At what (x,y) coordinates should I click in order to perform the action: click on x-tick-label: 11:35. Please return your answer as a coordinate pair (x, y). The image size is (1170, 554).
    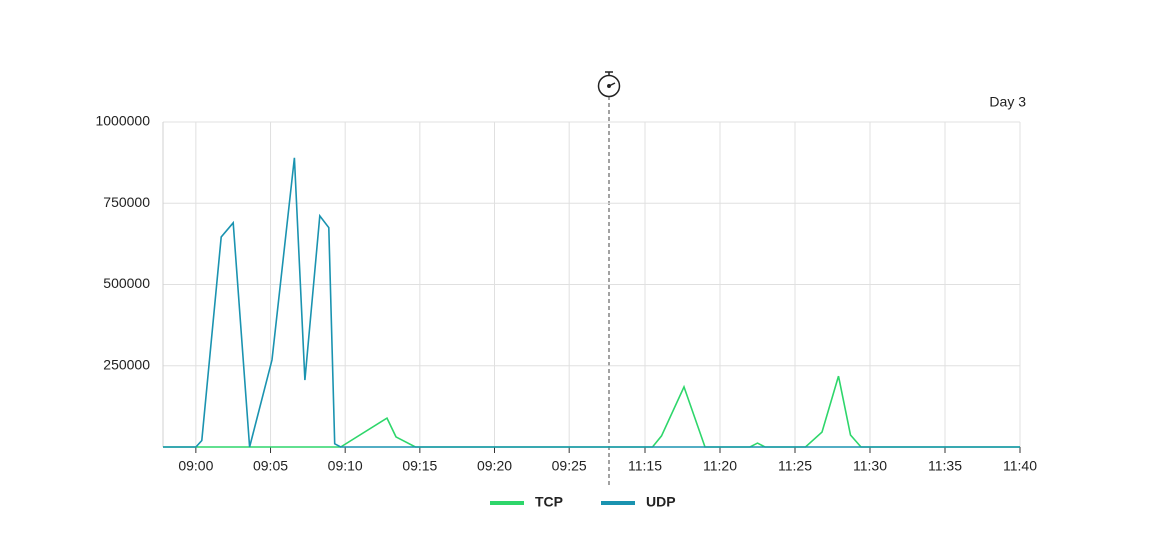
    Looking at the image, I should click on (945, 466).